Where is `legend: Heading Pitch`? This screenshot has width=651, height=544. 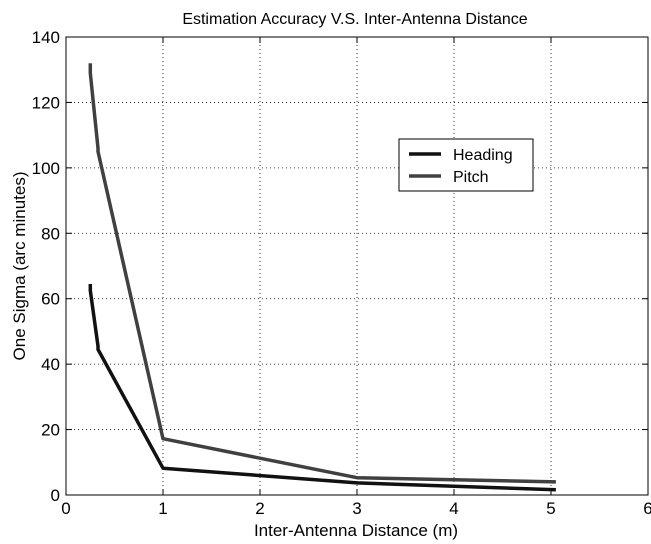 legend: Heading Pitch is located at coordinates (466, 165).